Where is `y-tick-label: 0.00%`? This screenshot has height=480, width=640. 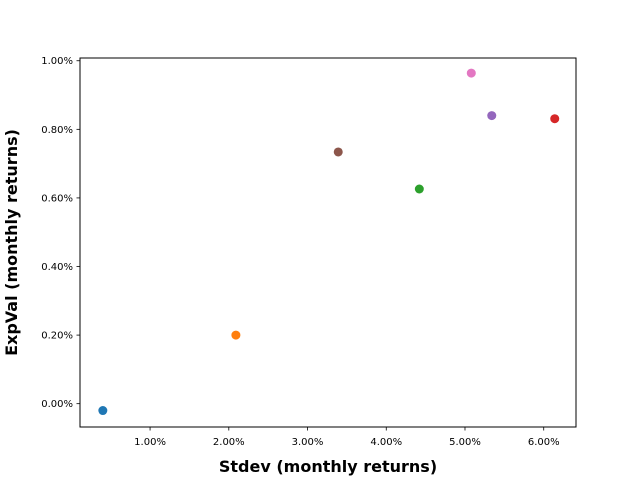
y-tick-label: 0.00% is located at coordinates (57, 404).